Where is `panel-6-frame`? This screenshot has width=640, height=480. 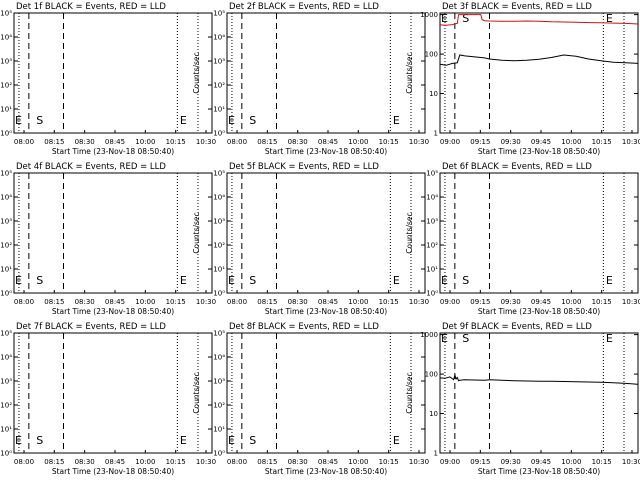 panel-6-frame is located at coordinates (539, 233).